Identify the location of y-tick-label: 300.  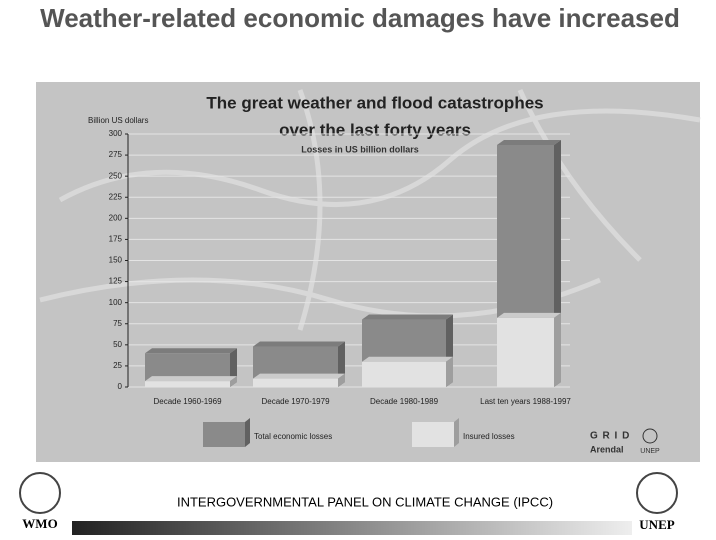
(116, 133).